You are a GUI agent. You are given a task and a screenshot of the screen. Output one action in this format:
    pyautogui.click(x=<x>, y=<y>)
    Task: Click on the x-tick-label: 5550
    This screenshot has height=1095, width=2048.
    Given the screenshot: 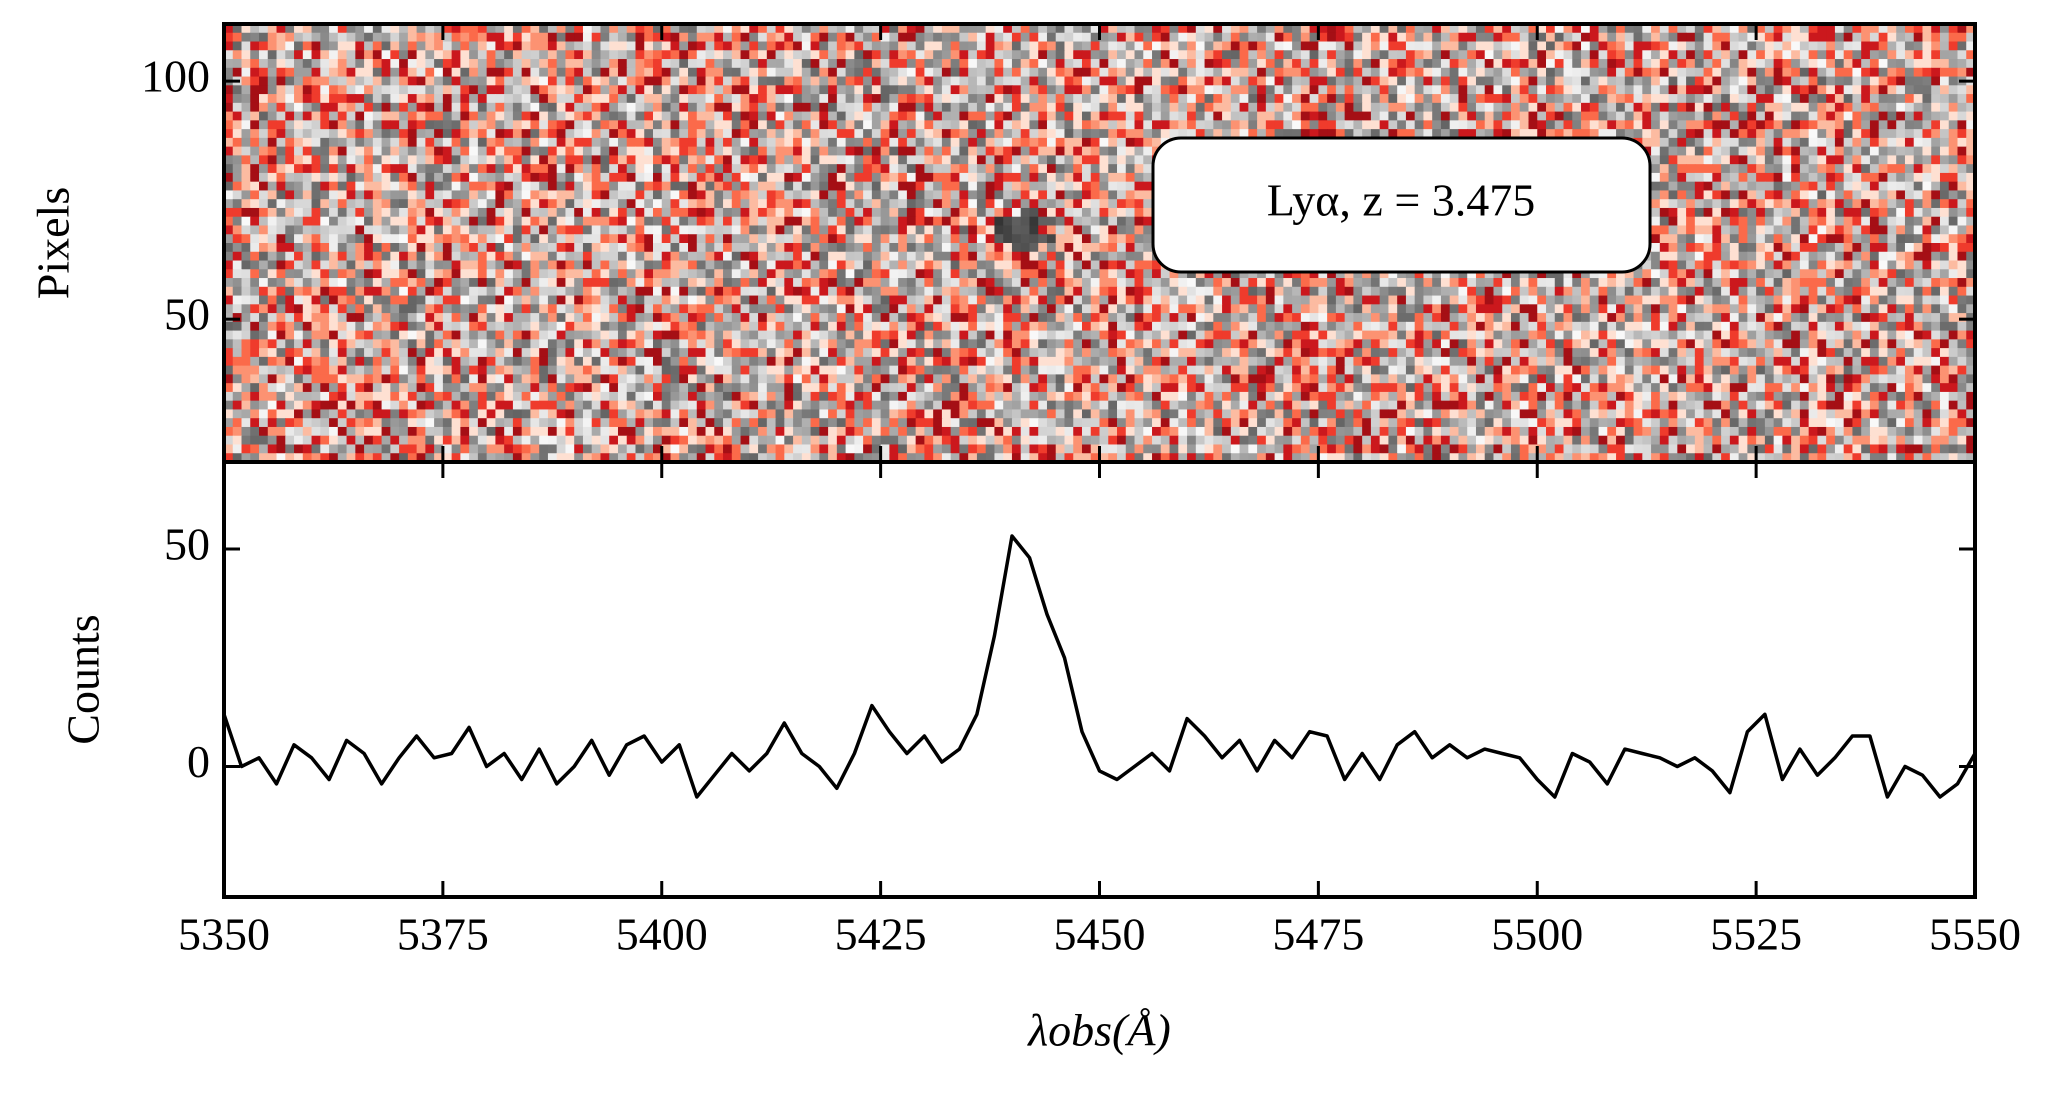 What is the action you would take?
    pyautogui.click(x=1975, y=934)
    